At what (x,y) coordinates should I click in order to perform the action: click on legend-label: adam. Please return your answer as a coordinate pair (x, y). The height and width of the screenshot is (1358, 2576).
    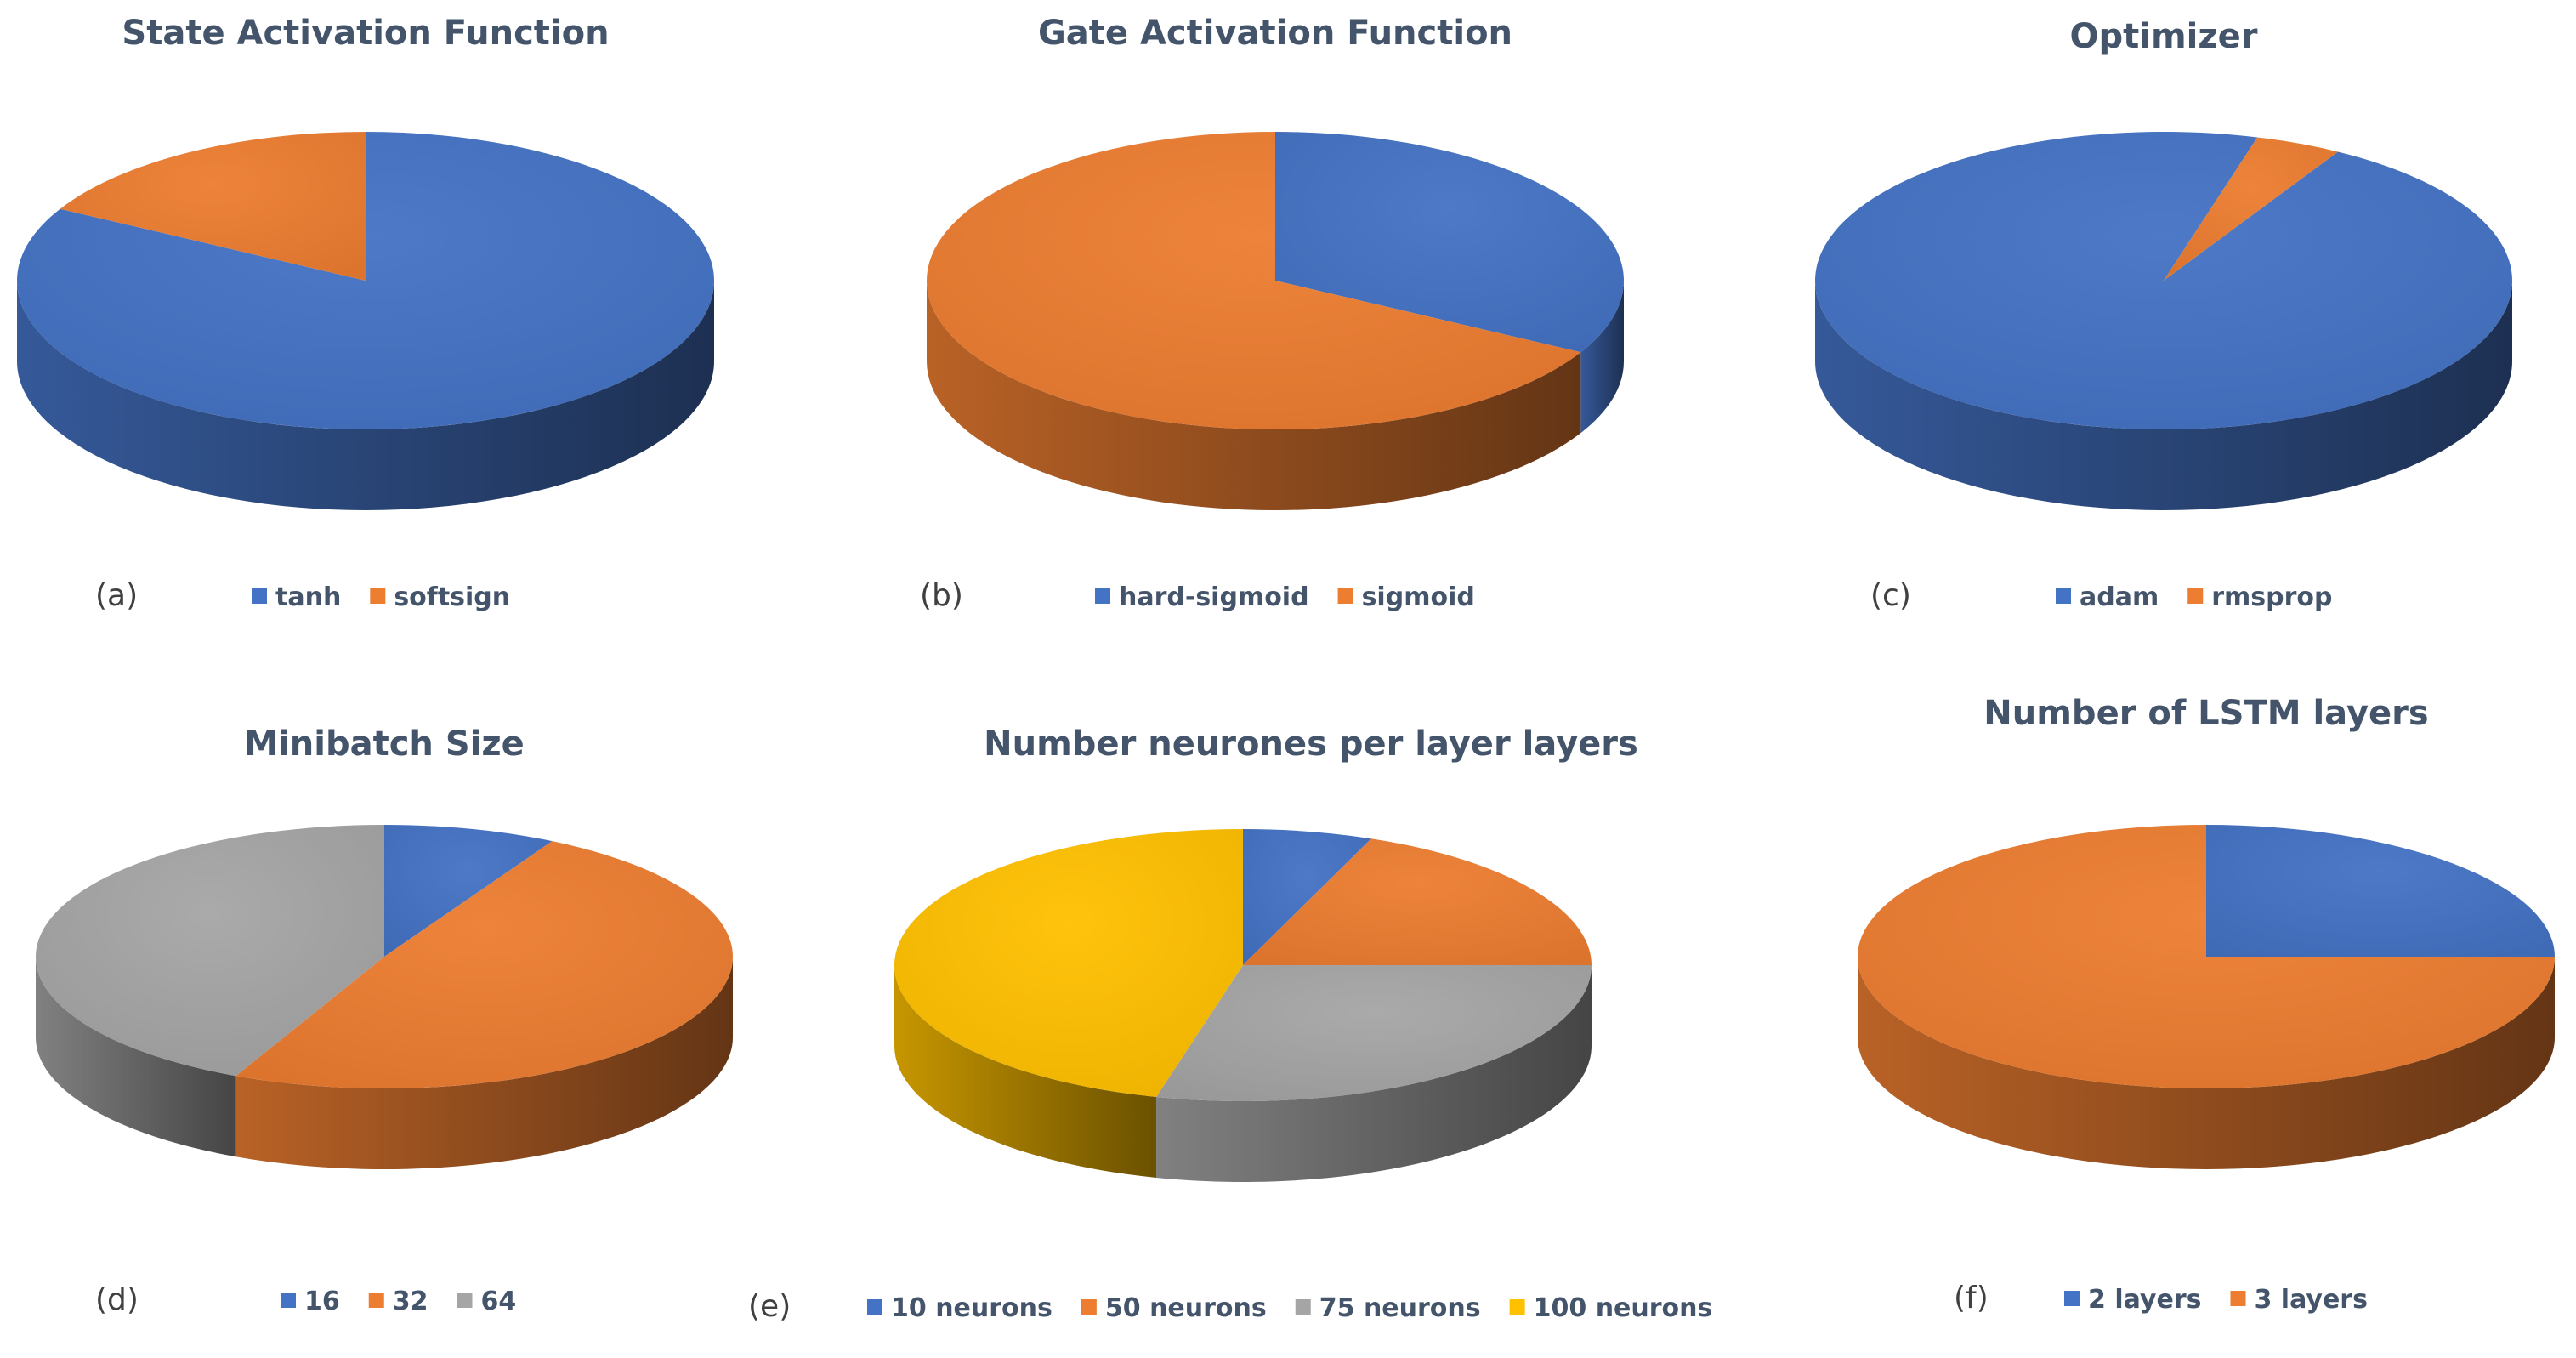
    Looking at the image, I should click on (2120, 597).